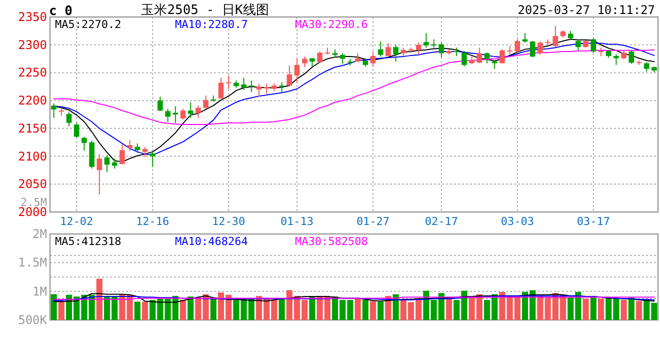  Describe the element at coordinates (211, 241) in the screenshot. I see `text: MA10:468264` at that location.